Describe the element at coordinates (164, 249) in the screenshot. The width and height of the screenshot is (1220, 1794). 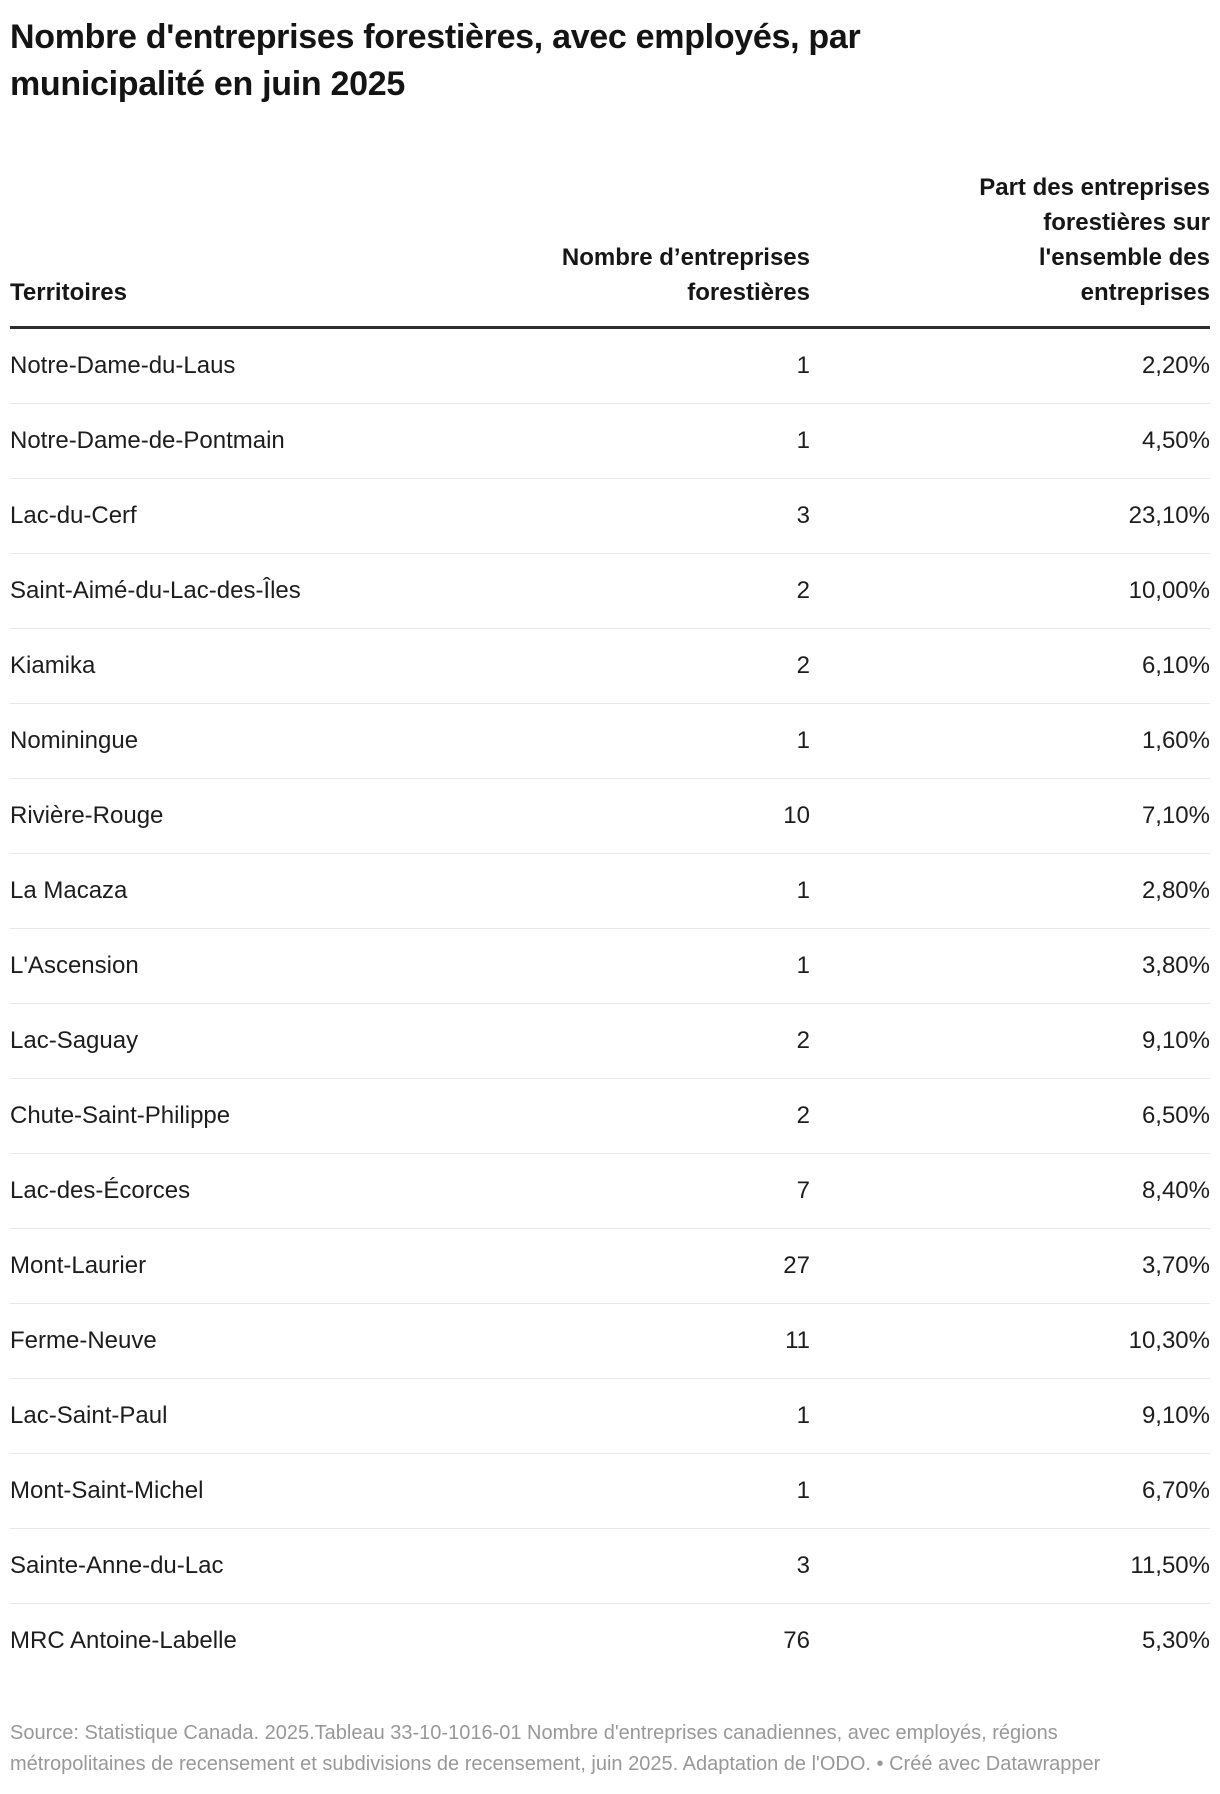
I see `column-header-territoires: Territoires` at that location.